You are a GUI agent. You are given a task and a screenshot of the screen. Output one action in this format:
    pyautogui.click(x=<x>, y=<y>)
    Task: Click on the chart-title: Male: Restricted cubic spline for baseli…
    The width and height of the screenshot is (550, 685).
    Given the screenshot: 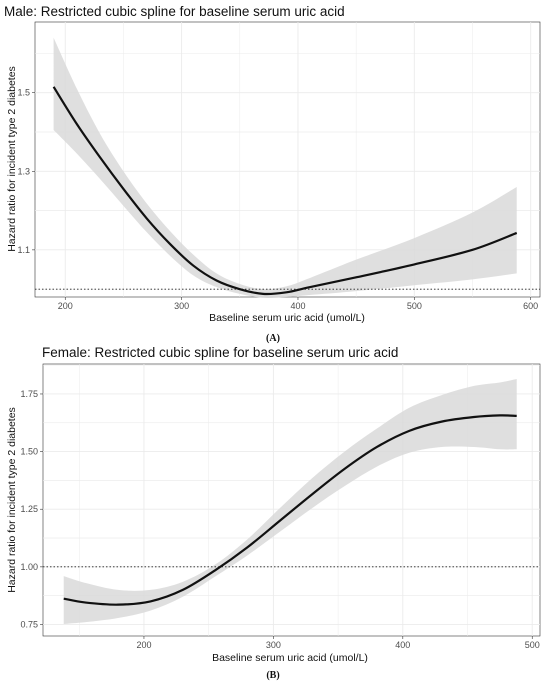 What is the action you would take?
    pyautogui.click(x=174, y=11)
    